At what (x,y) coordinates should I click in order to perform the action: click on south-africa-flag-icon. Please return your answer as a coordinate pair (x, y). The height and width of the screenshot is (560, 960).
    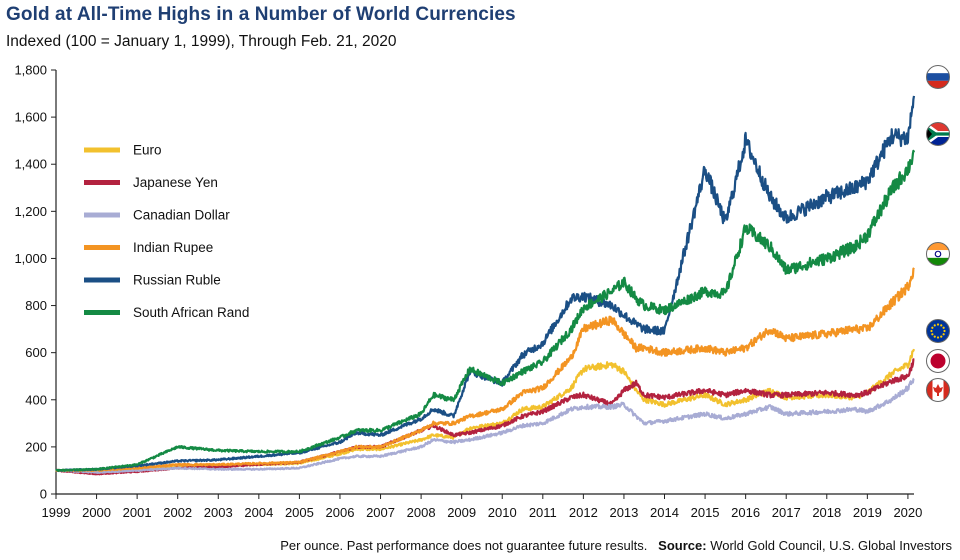
    Looking at the image, I should click on (938, 134).